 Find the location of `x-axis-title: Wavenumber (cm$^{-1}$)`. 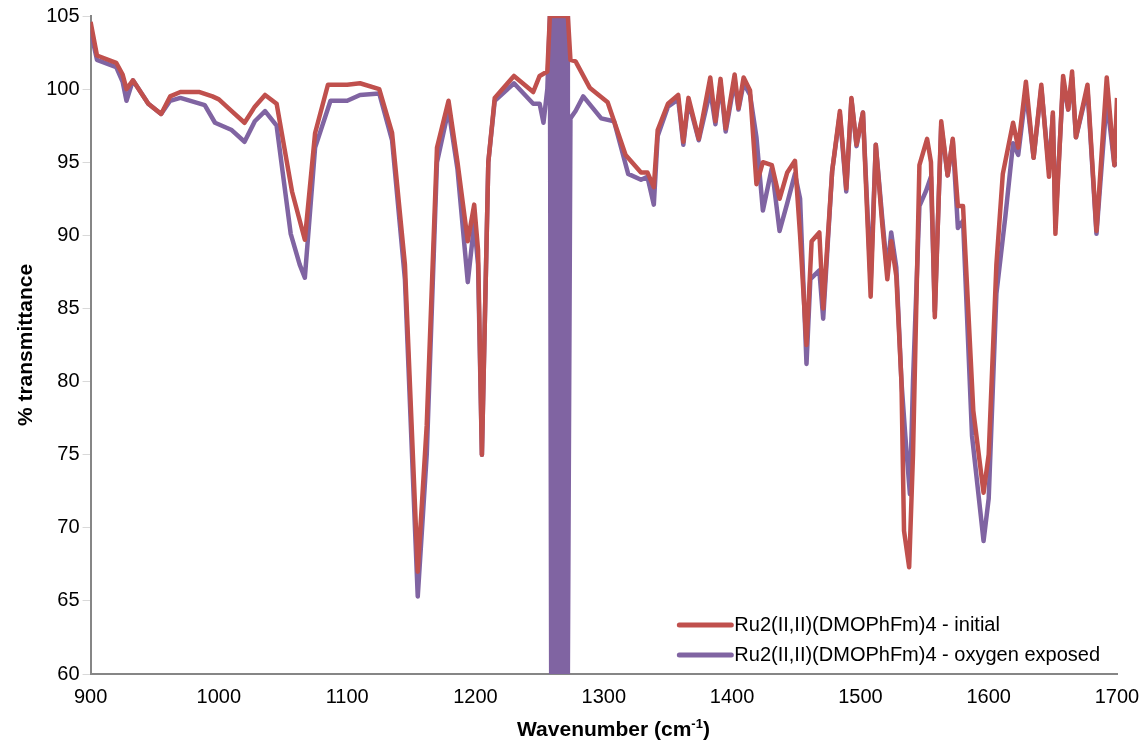

x-axis-title: Wavenumber (cm$^{-1}$) is located at coordinates (613, 728).